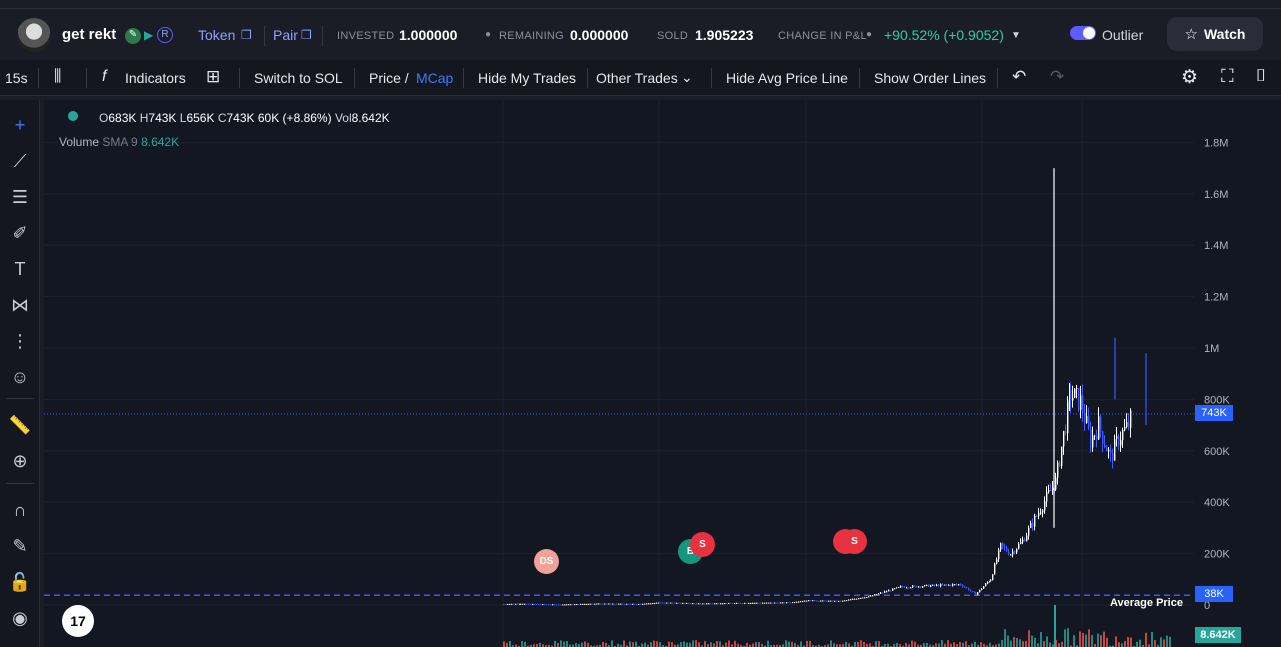 The width and height of the screenshot is (1281, 647). I want to click on other-trades-dropdown: Other Trades, so click(637, 78).